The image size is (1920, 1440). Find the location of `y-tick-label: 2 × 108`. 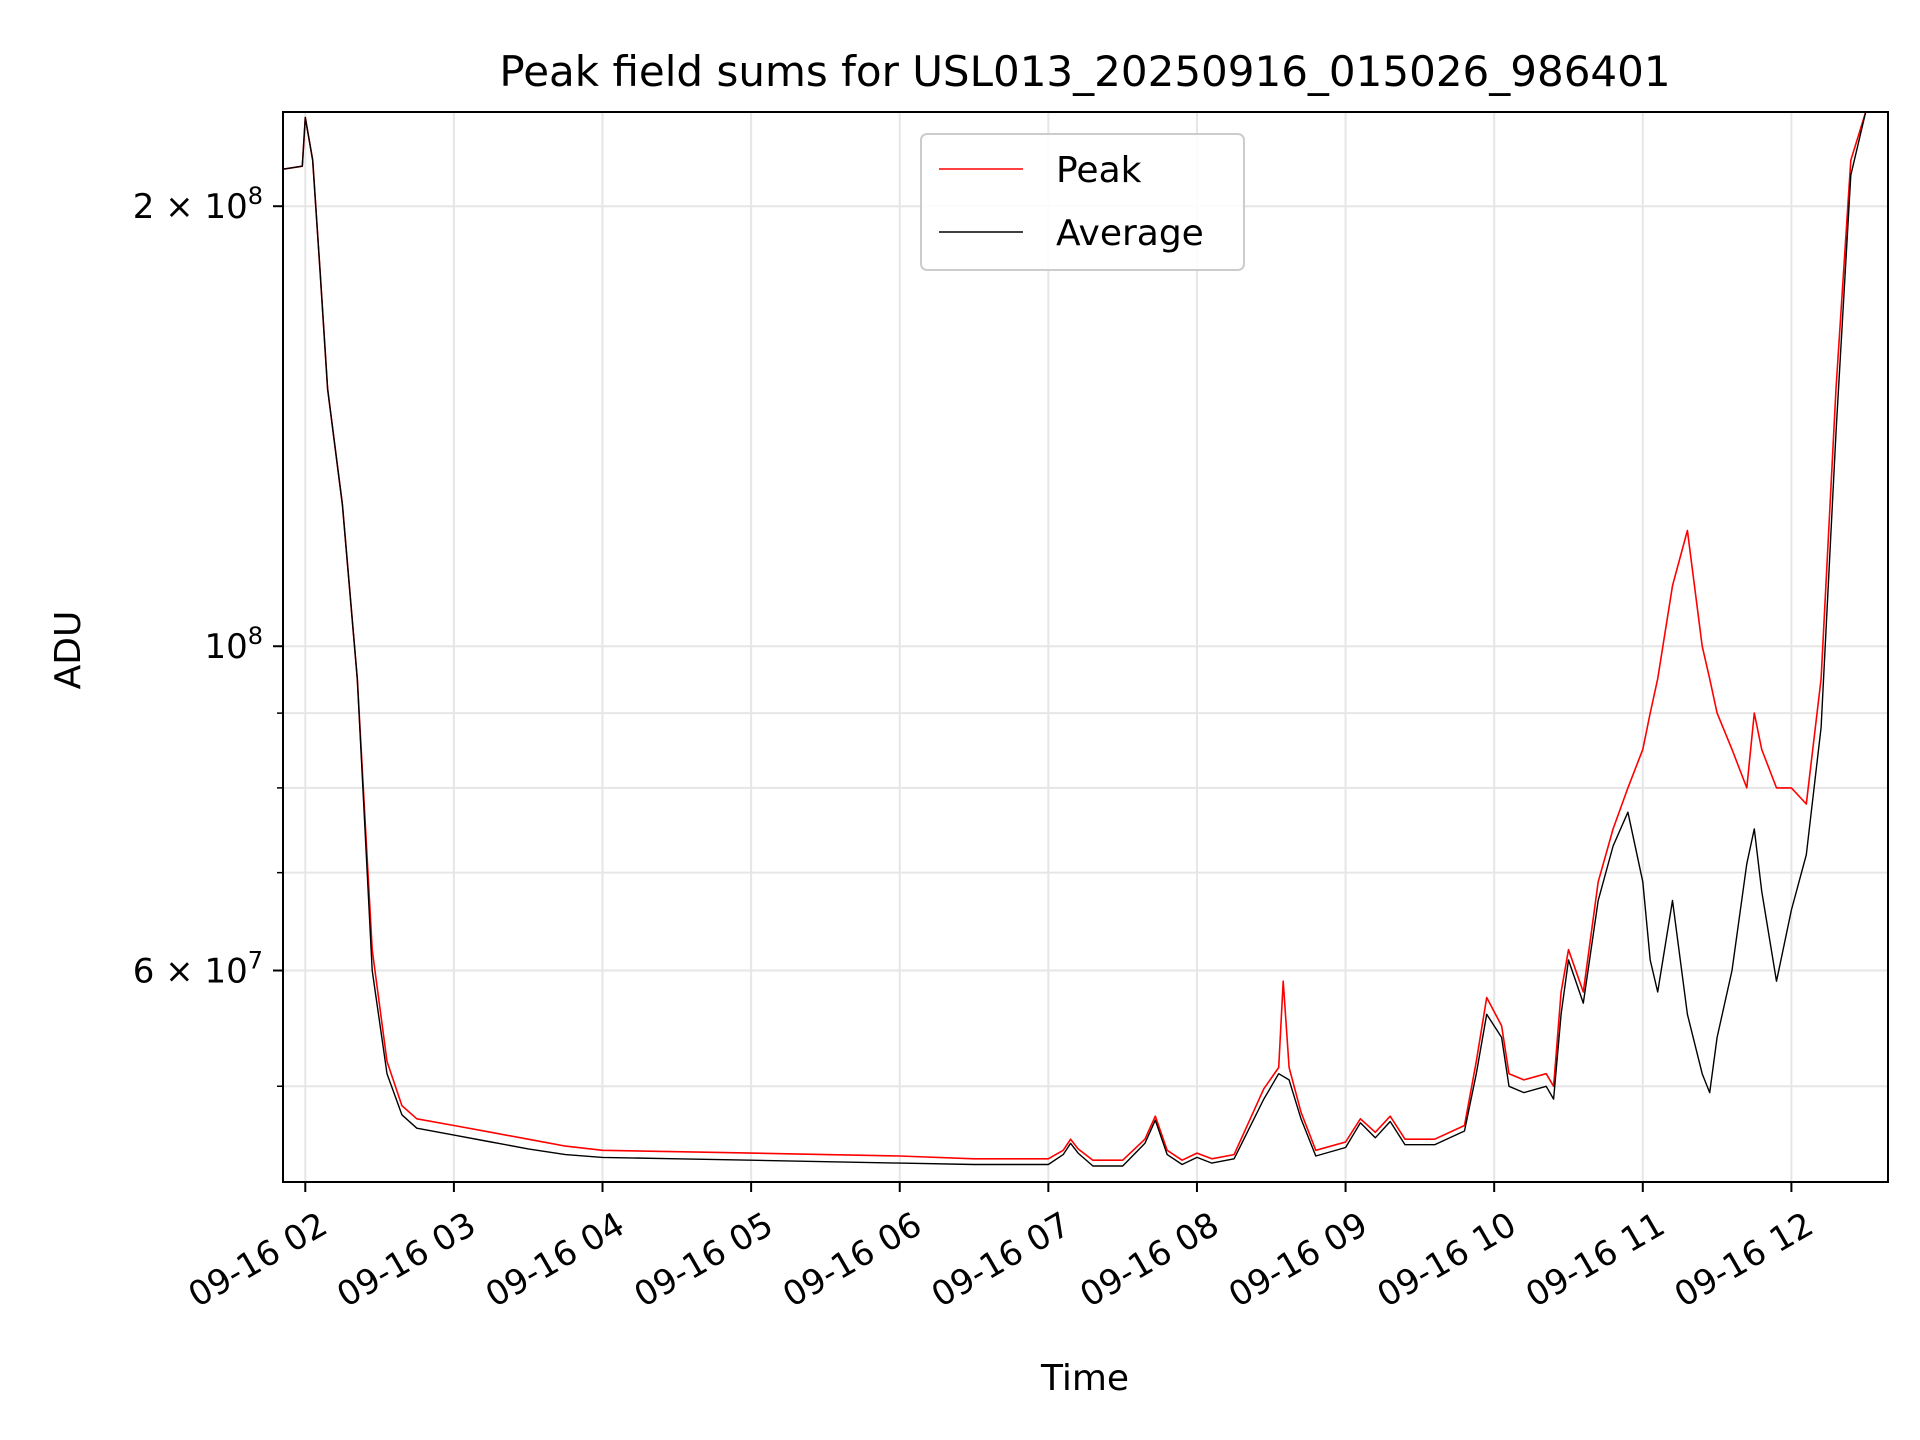

y-tick-label: 2 × 108 is located at coordinates (198, 204).